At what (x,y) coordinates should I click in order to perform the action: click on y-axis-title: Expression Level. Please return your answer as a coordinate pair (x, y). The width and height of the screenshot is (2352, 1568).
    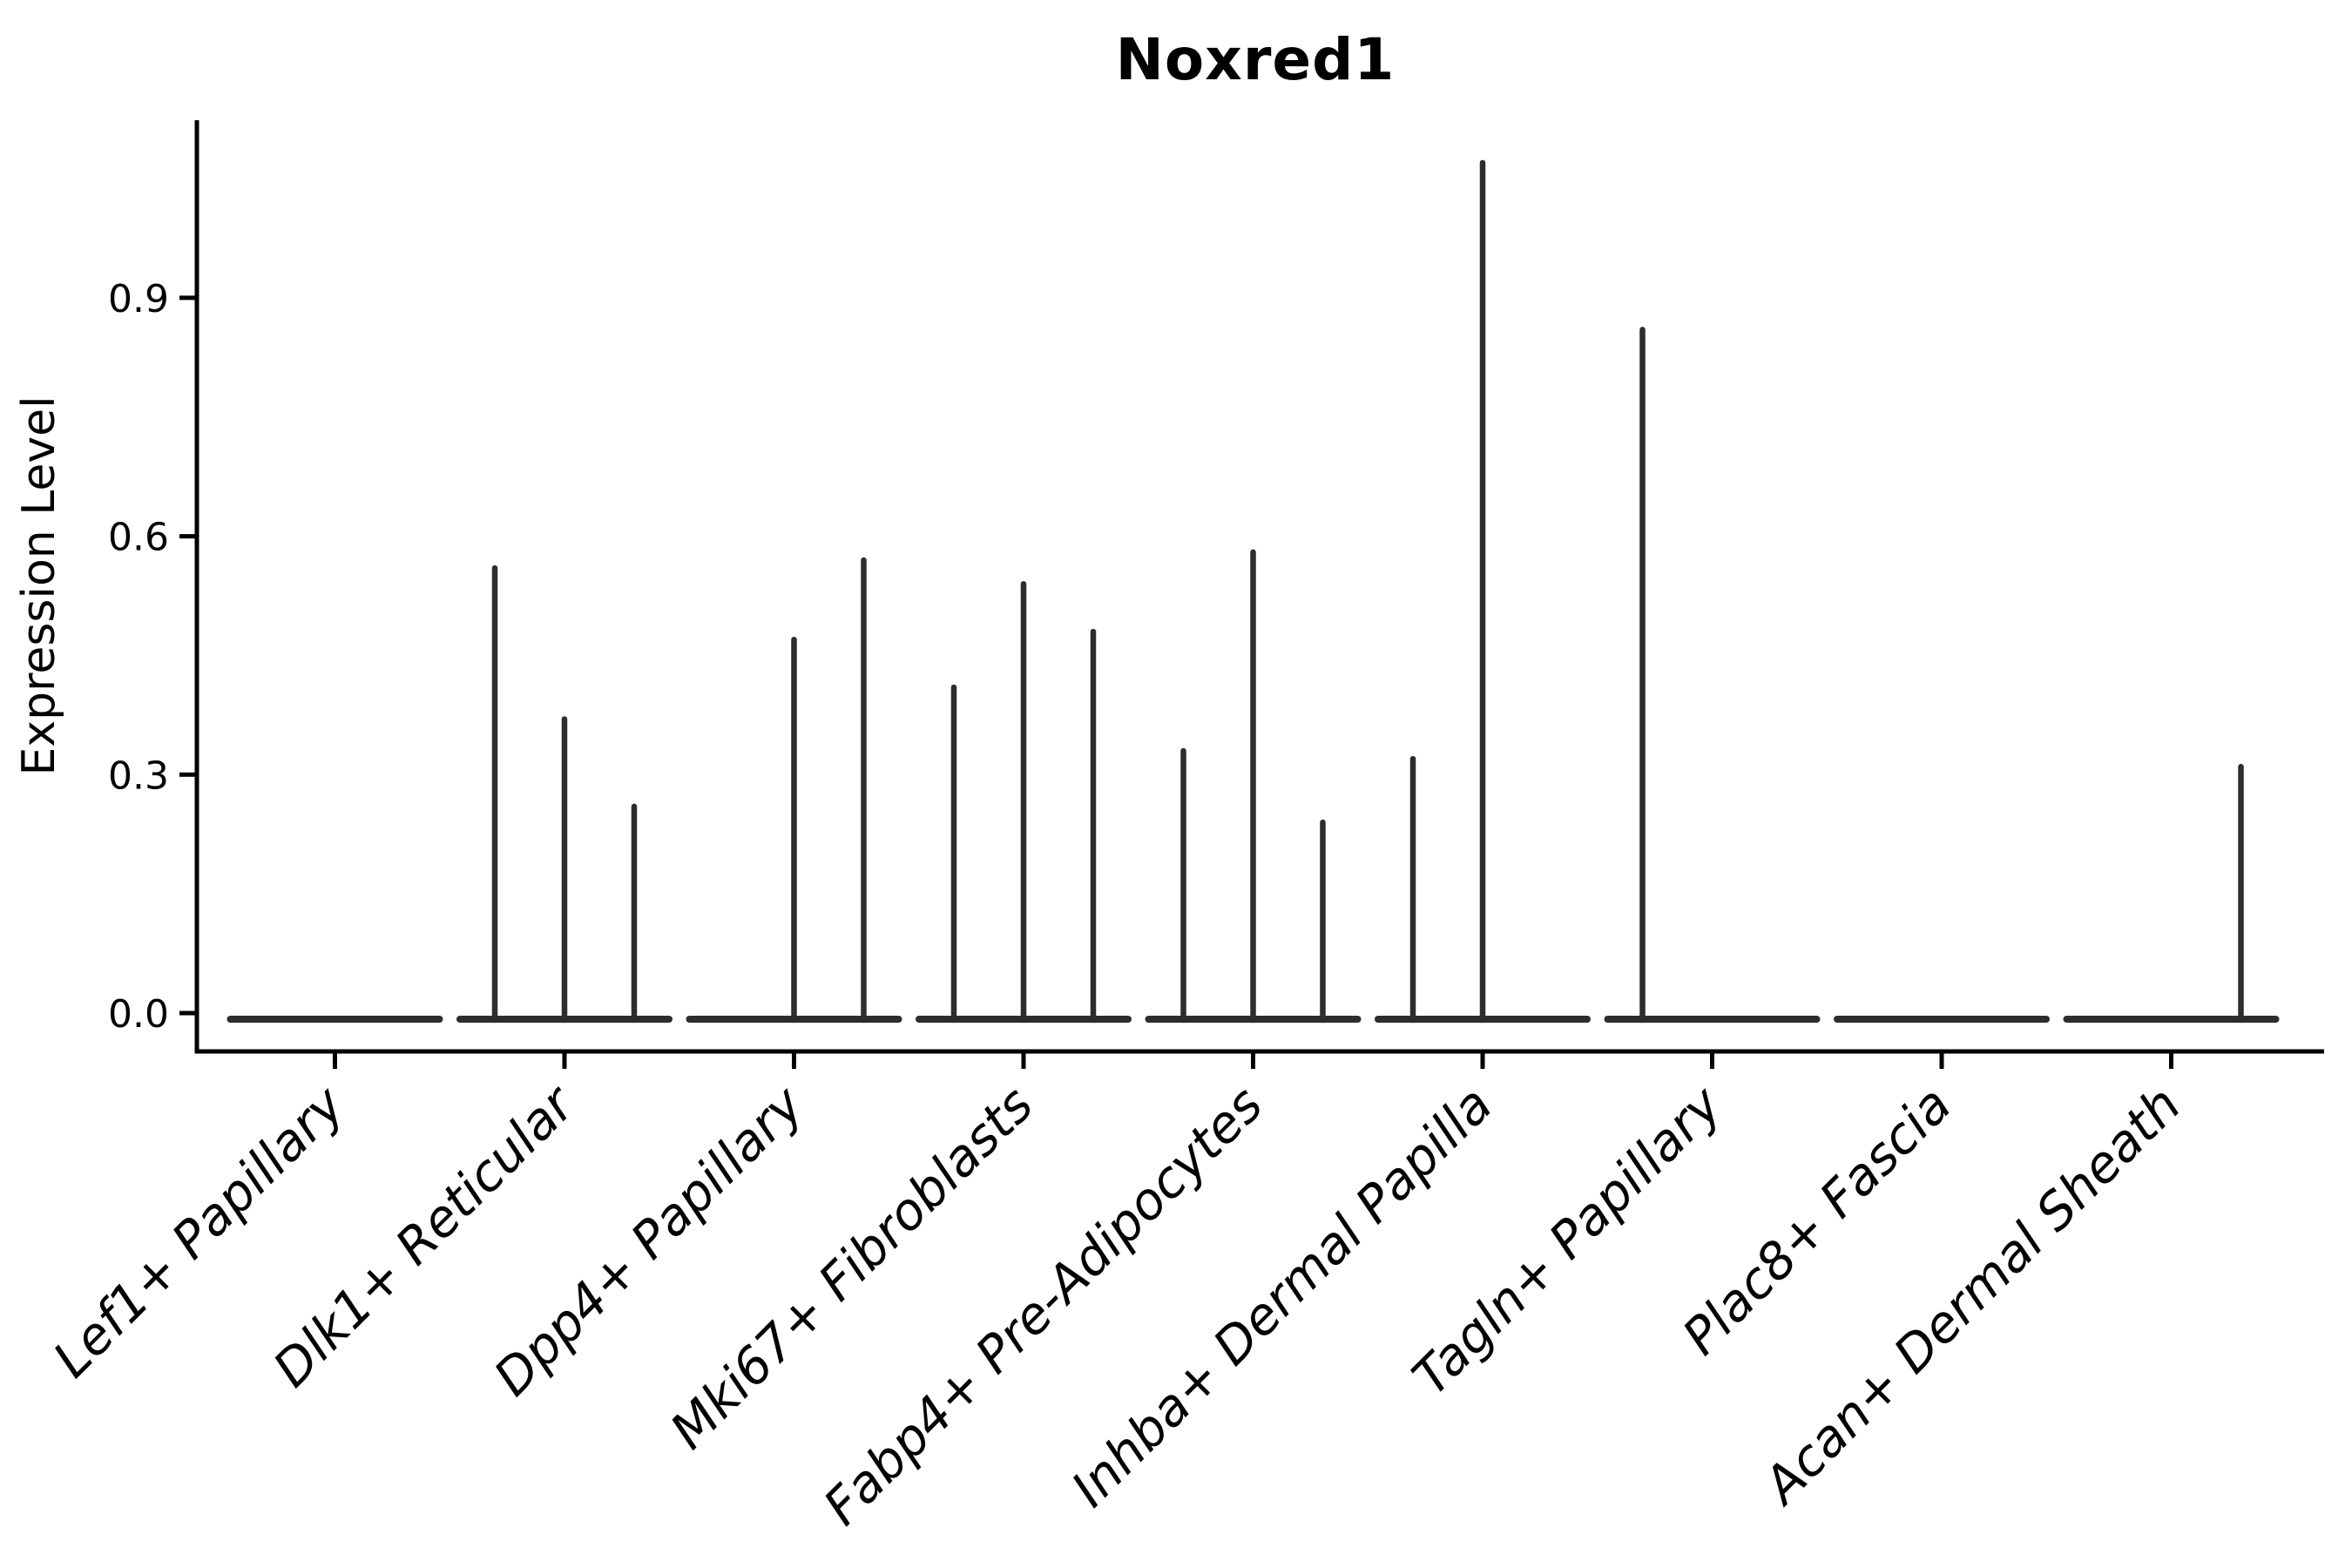
    Looking at the image, I should click on (39, 585).